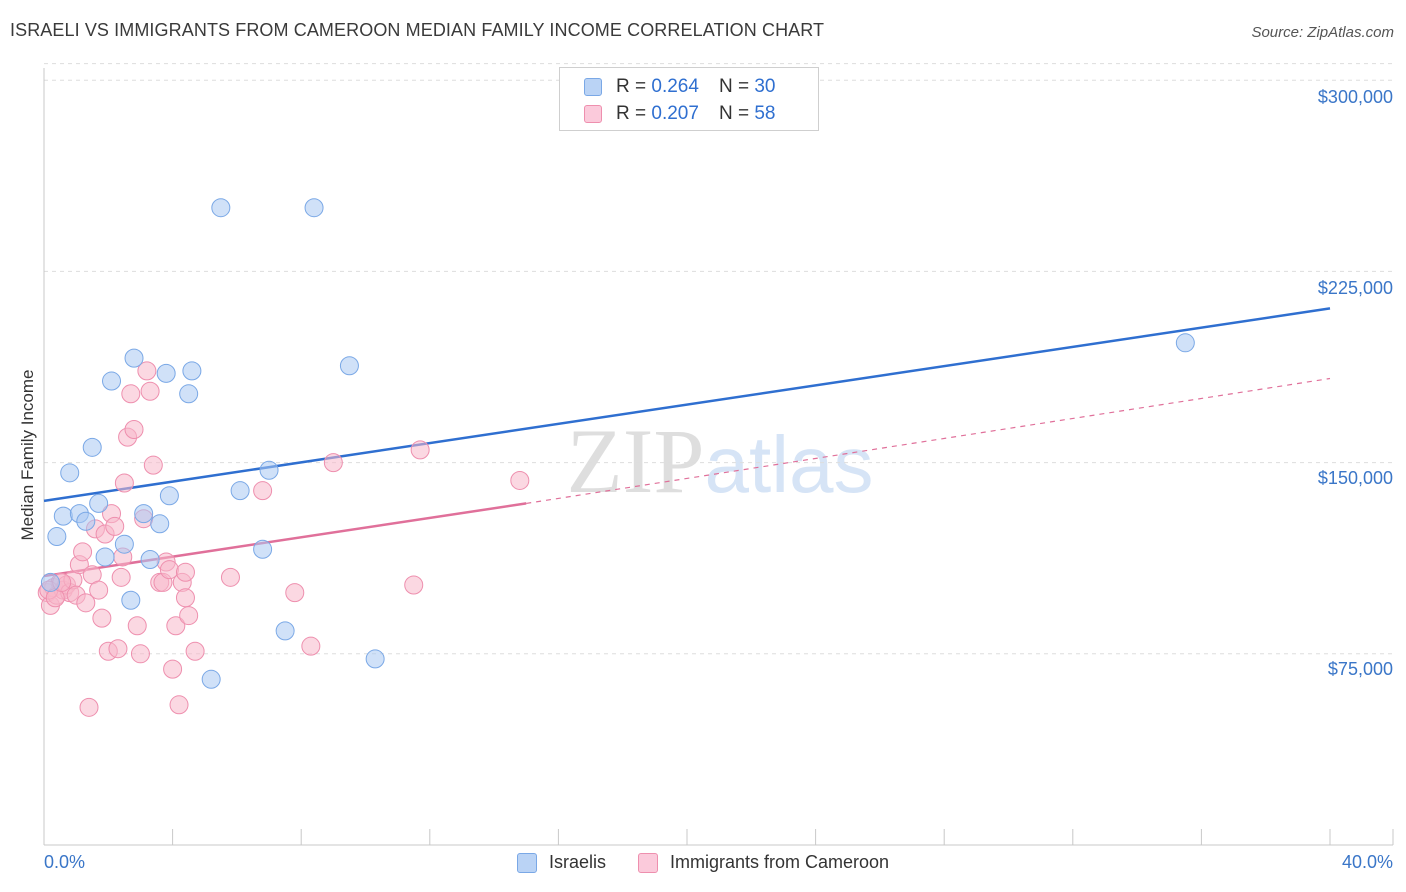  Describe the element at coordinates (1355, 478) in the screenshot. I see `y-tick-label: $150,000` at that location.